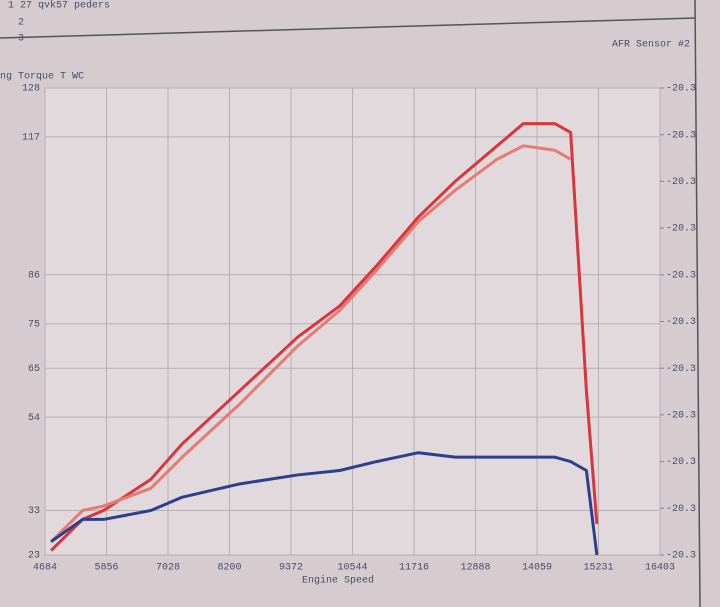 The width and height of the screenshot is (720, 607). Describe the element at coordinates (651, 45) in the screenshot. I see `y2-axis-label: AFR Sensor #2` at that location.